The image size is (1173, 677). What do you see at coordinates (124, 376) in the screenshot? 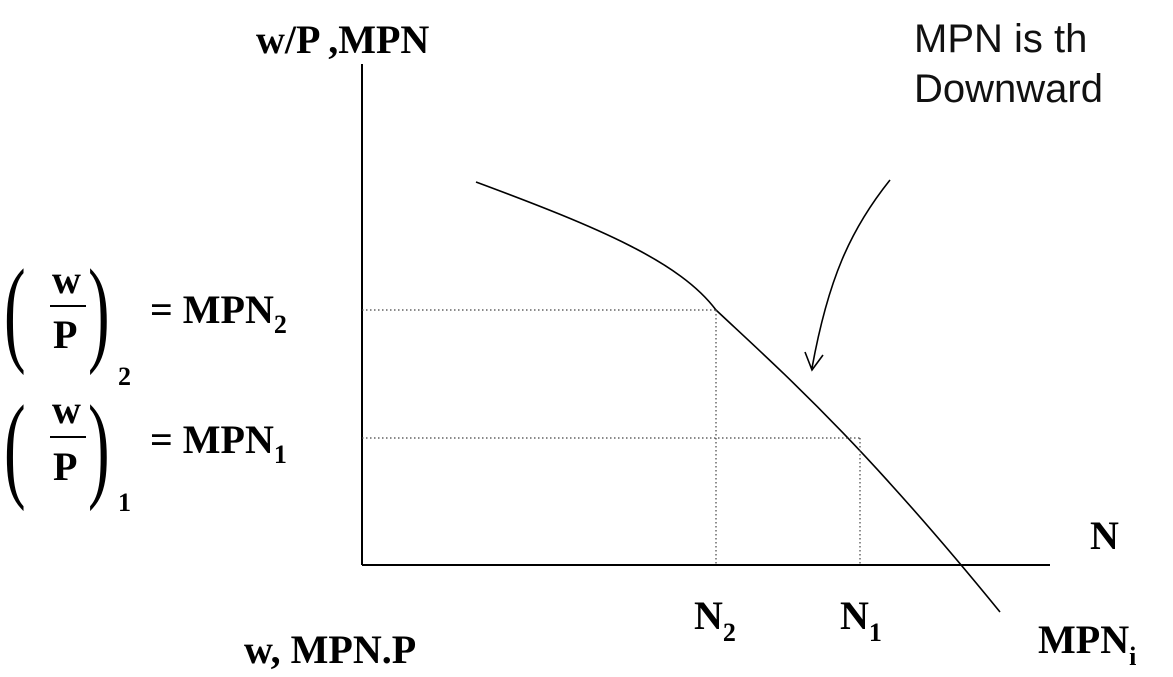
I see `fraction-subscript-2: 2` at bounding box center [124, 376].